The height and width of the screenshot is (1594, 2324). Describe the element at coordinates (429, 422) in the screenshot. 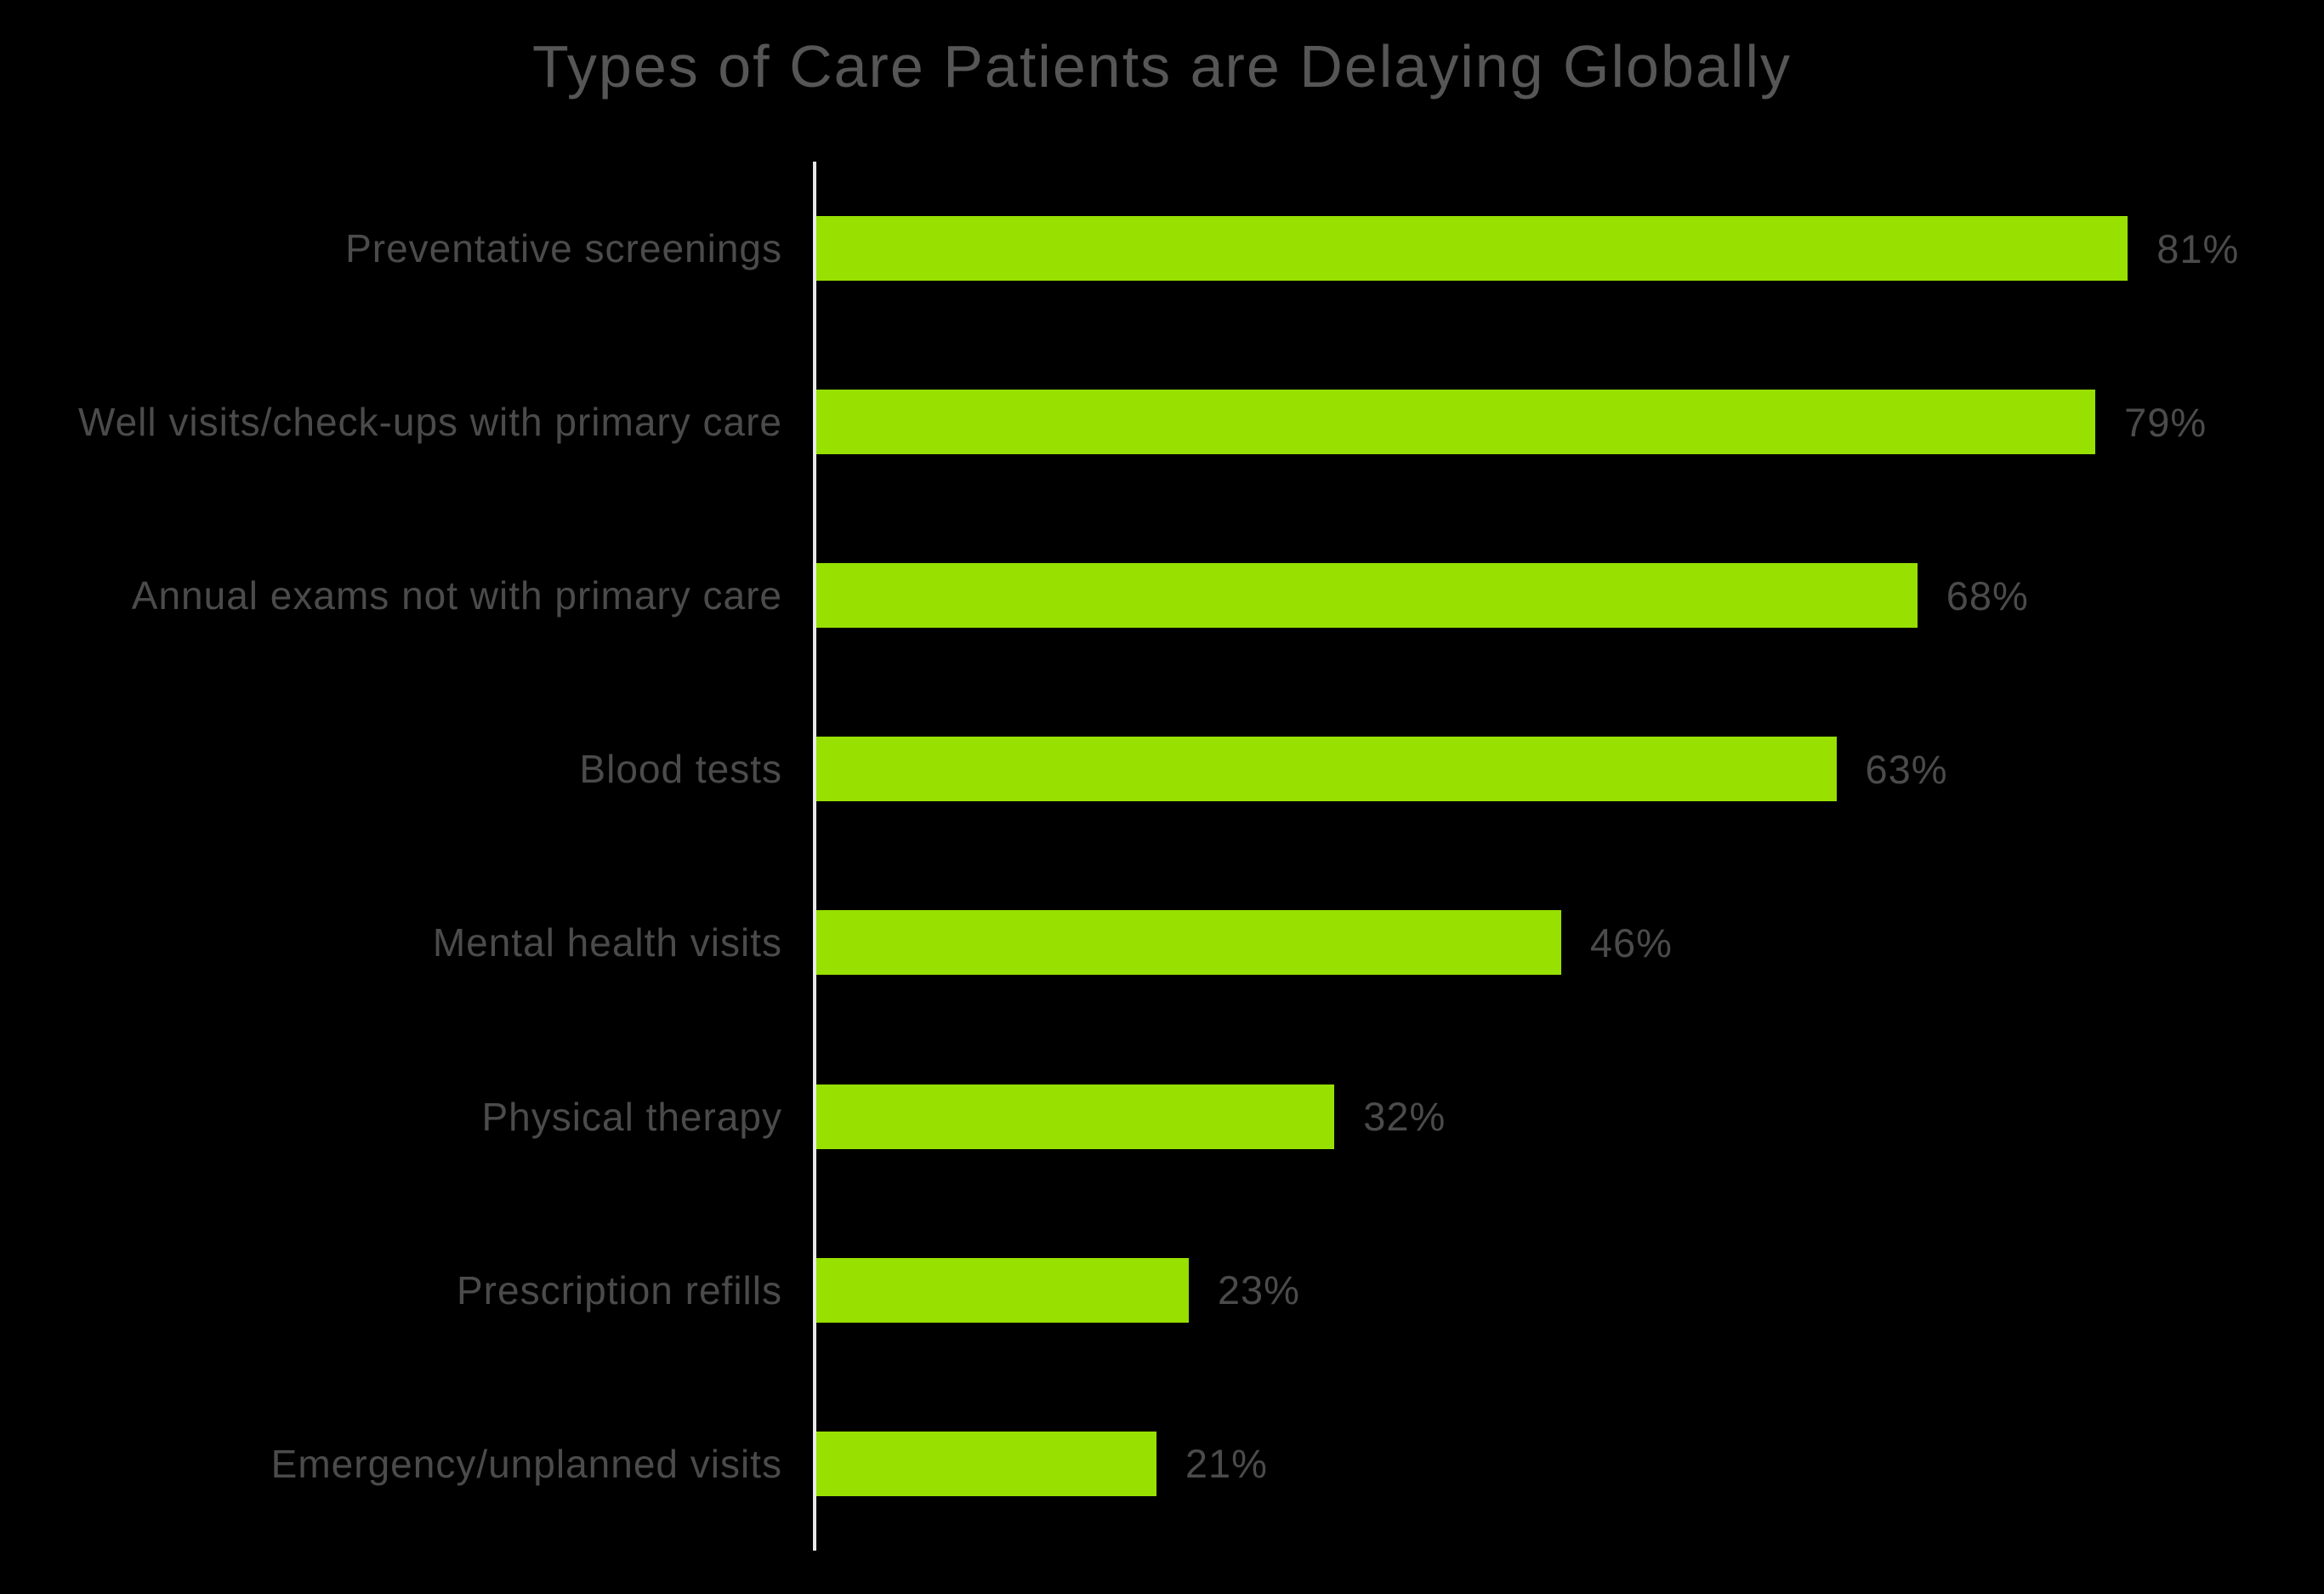

I see `category-label: Well visits/check-ups with primary care` at that location.